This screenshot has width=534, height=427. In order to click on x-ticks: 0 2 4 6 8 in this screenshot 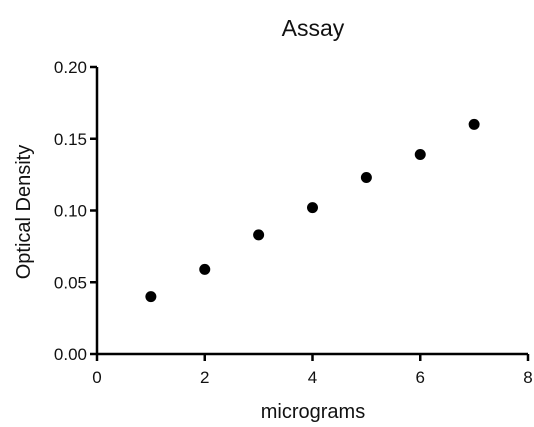, I will do `click(312, 370)`.